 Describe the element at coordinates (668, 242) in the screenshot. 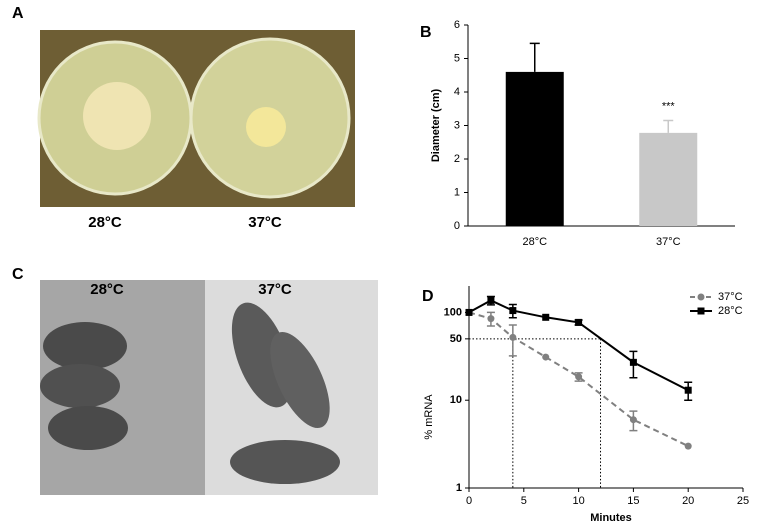

I see `x-tick-label: 37°C` at that location.